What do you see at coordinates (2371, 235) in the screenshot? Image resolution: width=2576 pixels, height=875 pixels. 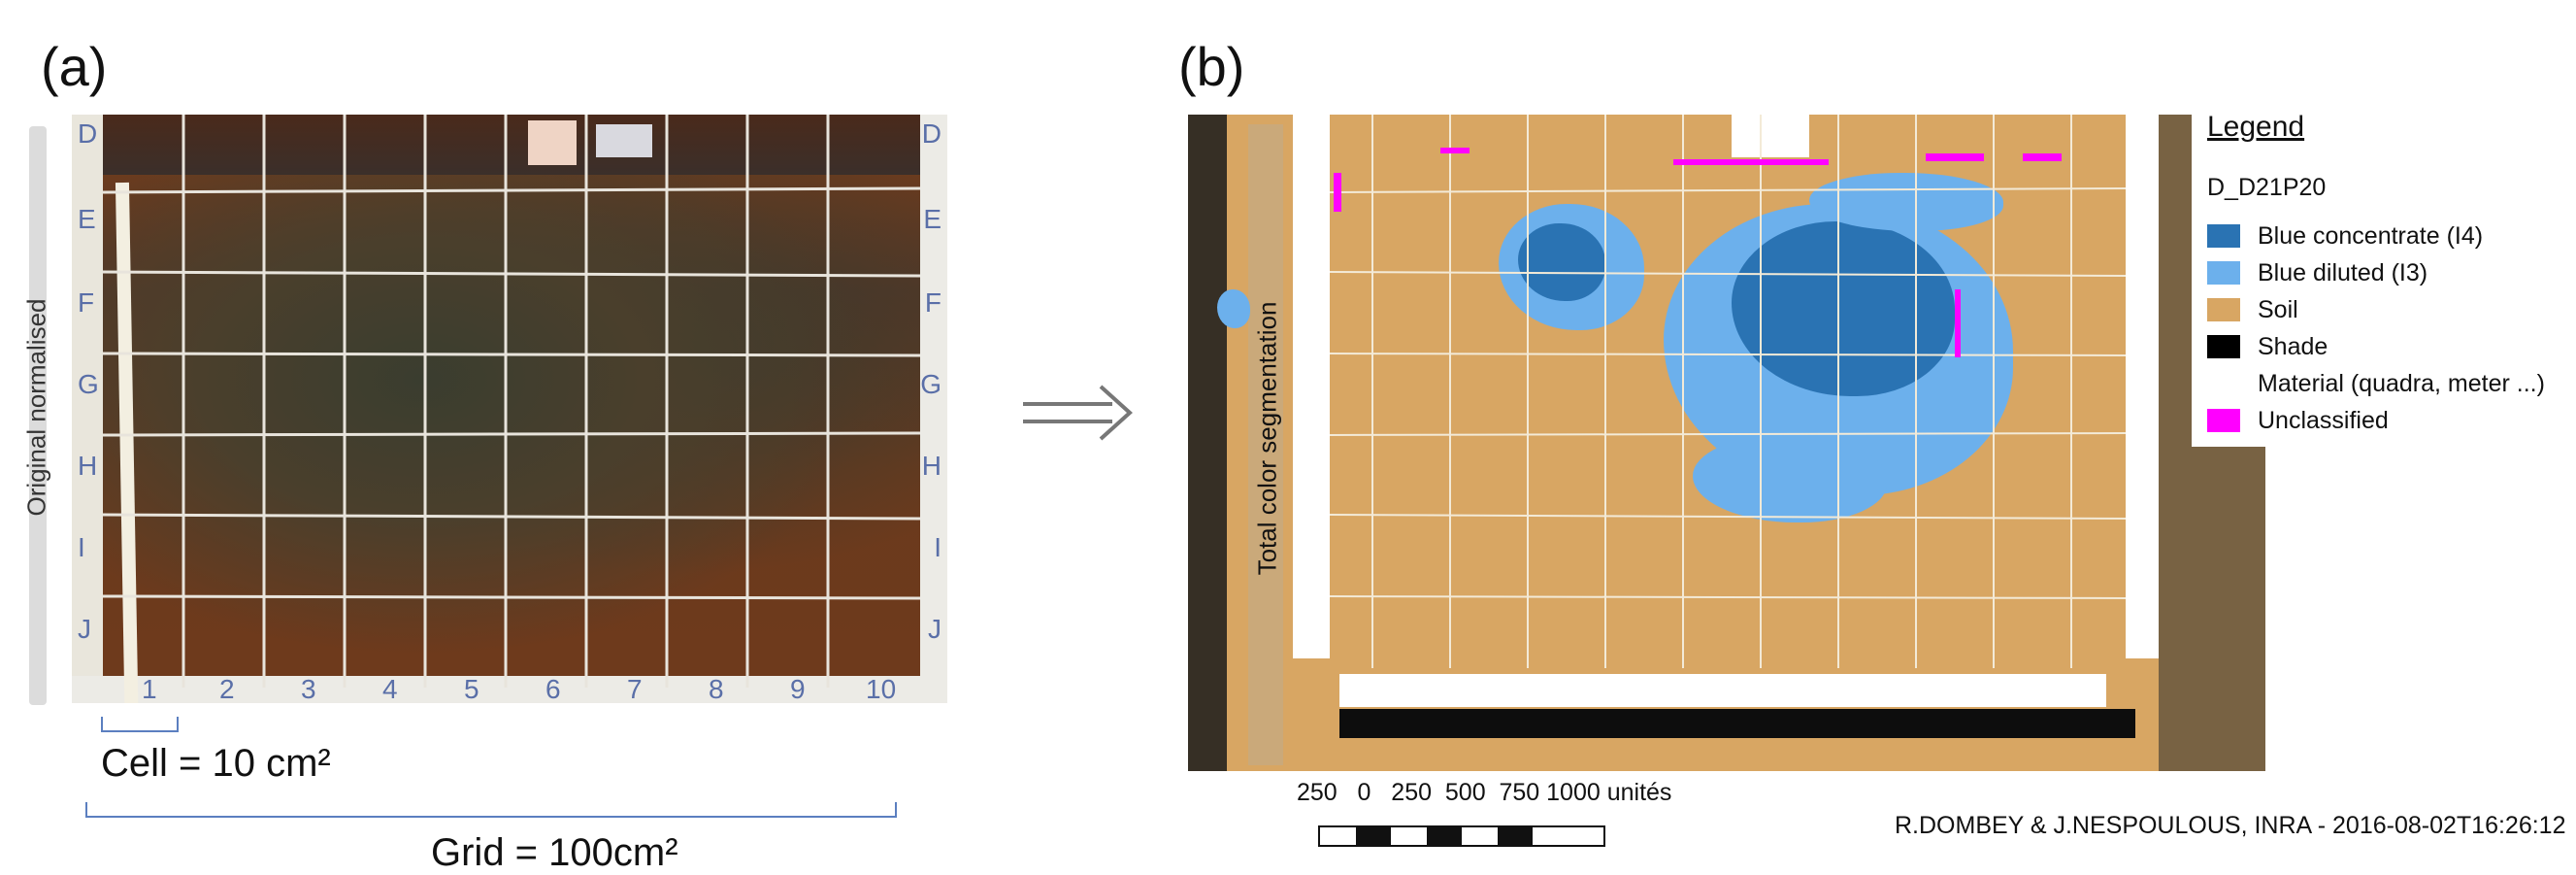 I see `legend-item-label: Blue concentrate (I4)` at bounding box center [2371, 235].